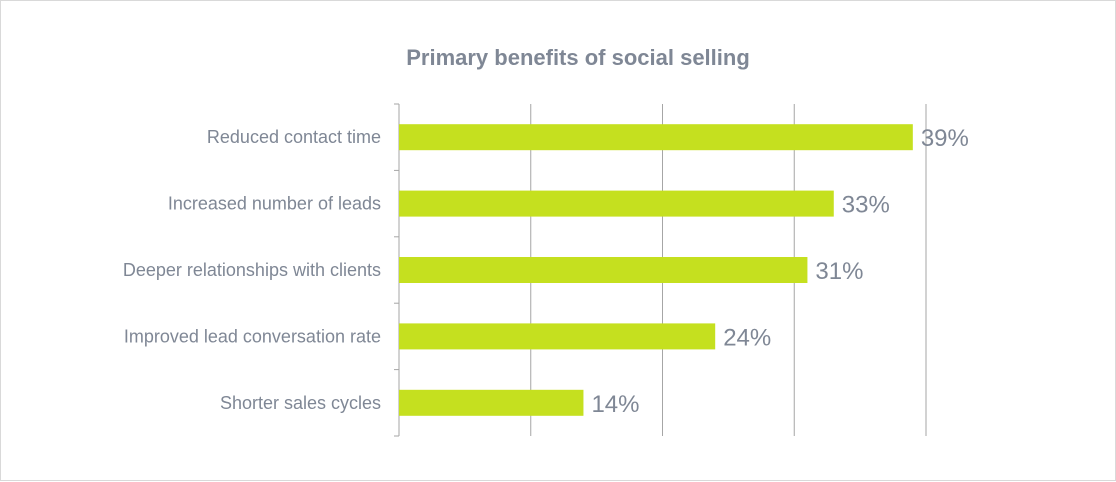  What do you see at coordinates (397, 270) in the screenshot?
I see `y-axis` at bounding box center [397, 270].